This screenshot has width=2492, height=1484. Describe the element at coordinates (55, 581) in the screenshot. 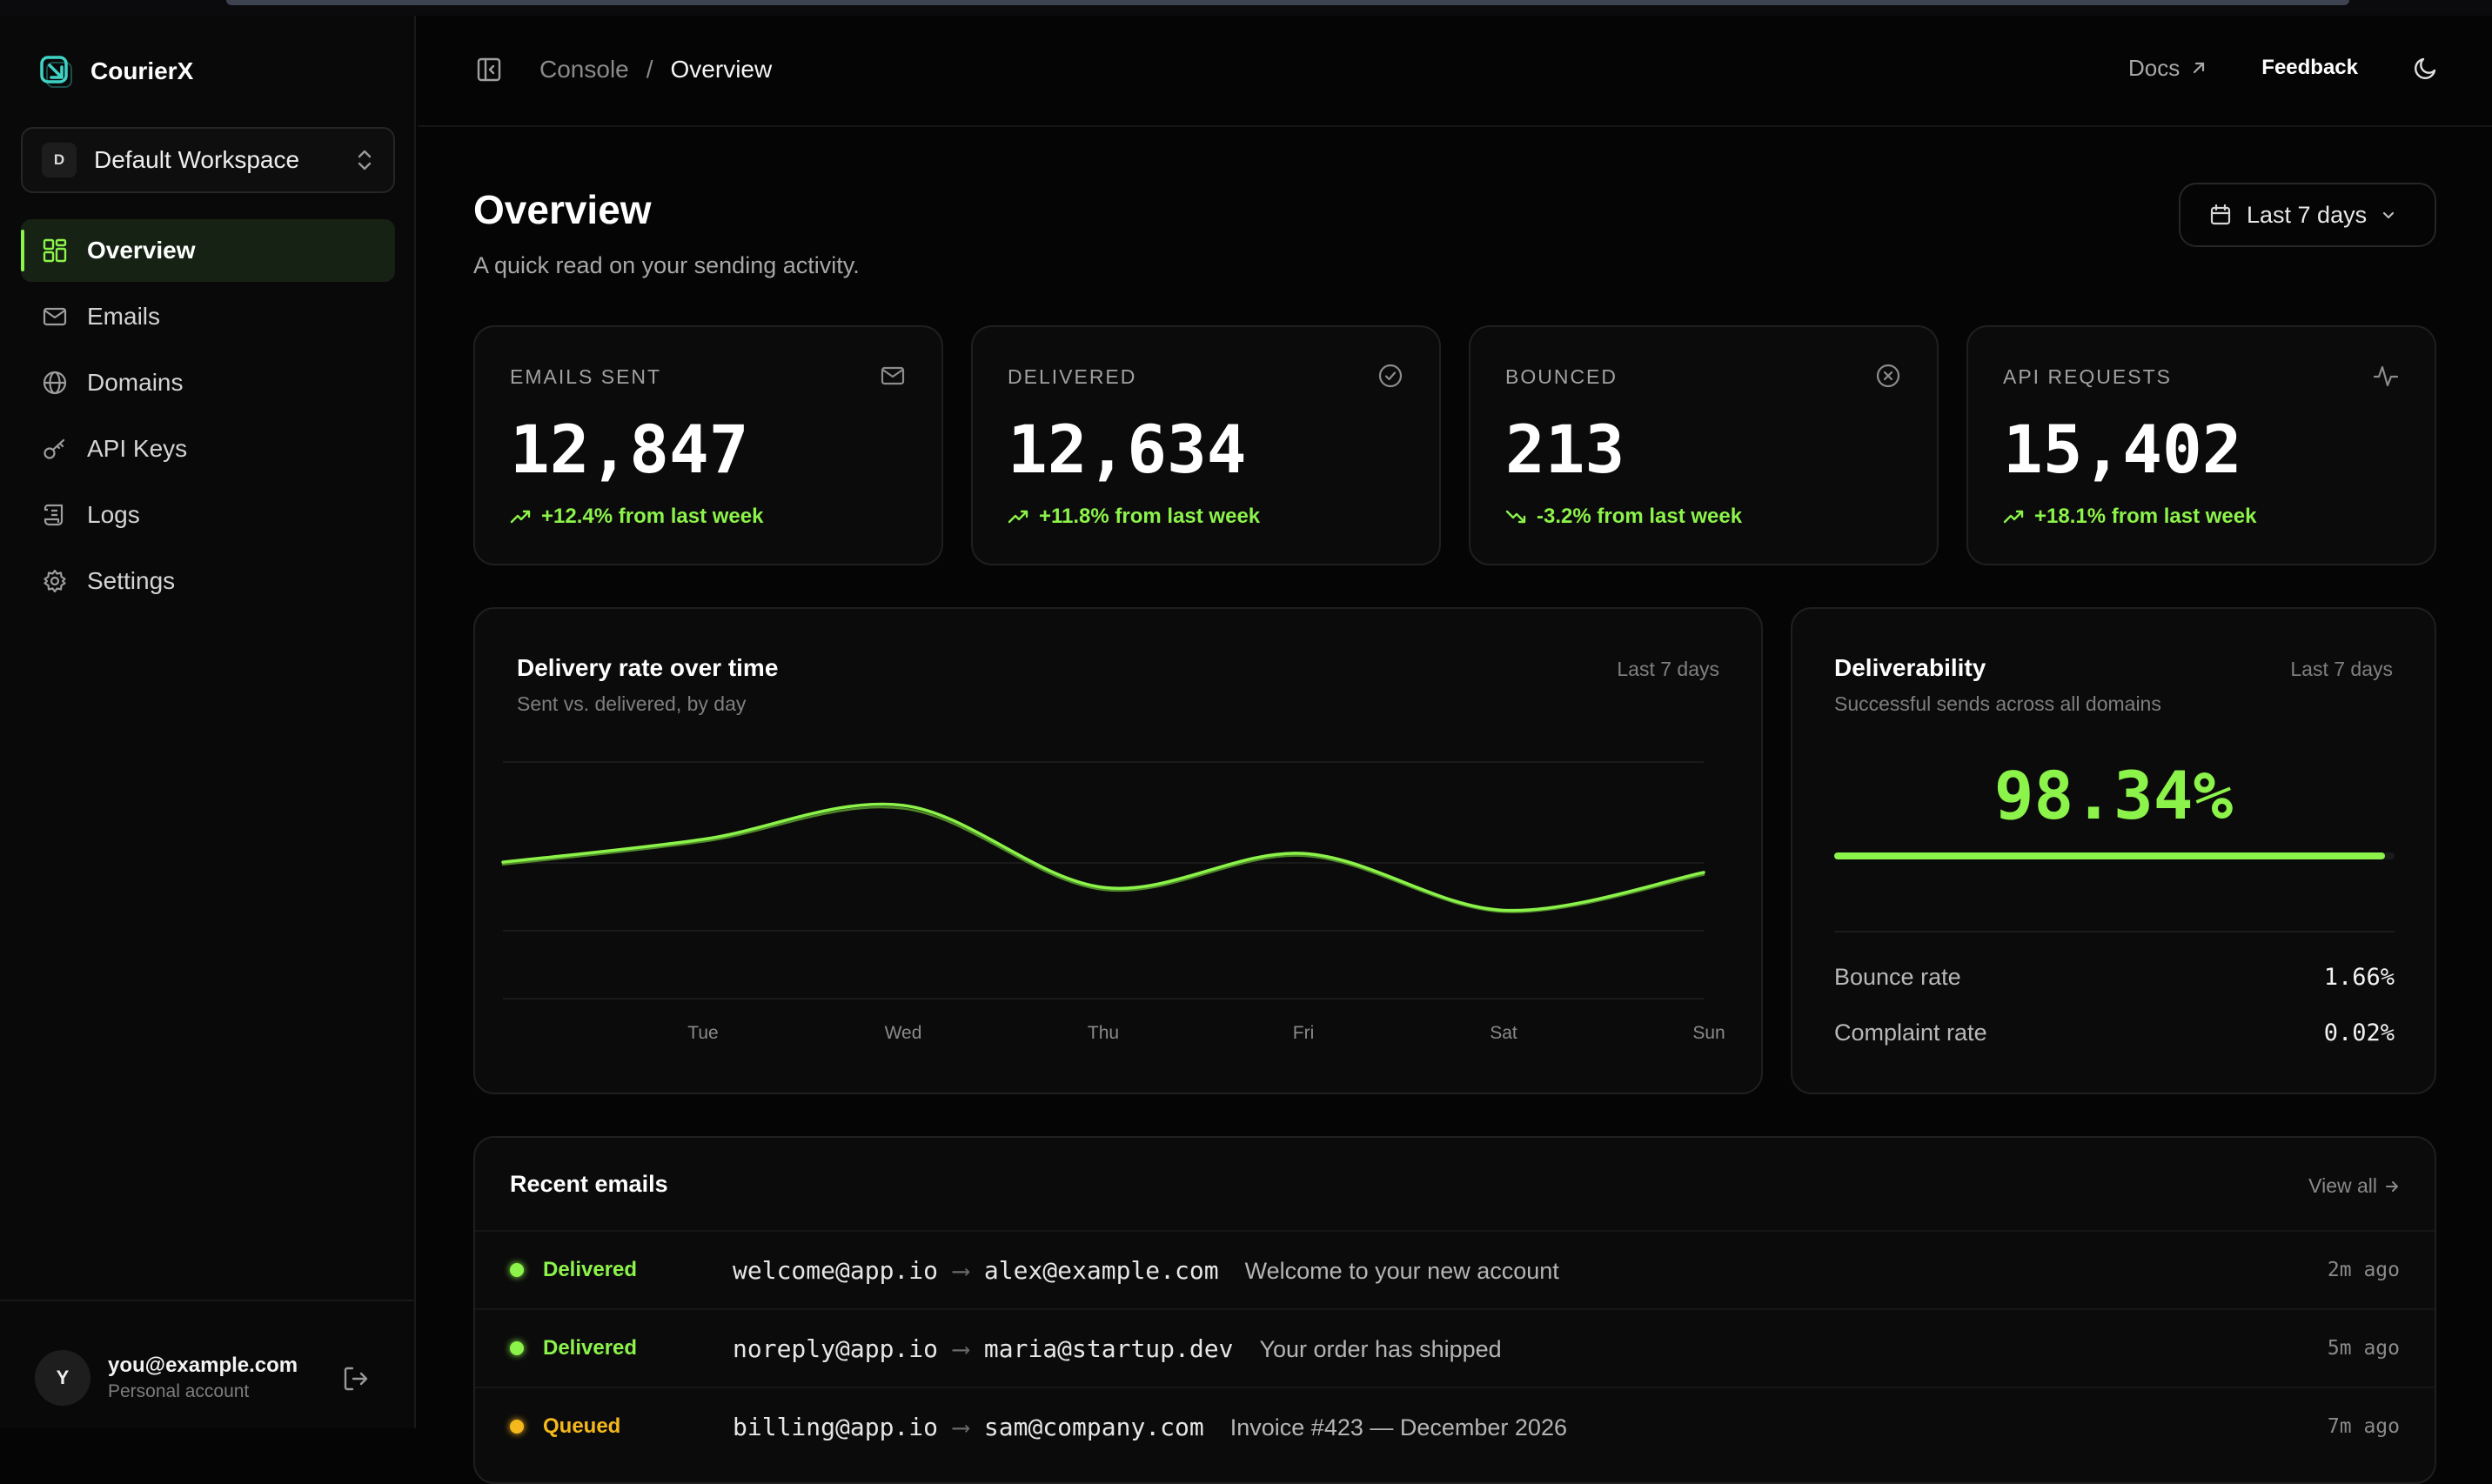

I see `gear-icon` at that location.